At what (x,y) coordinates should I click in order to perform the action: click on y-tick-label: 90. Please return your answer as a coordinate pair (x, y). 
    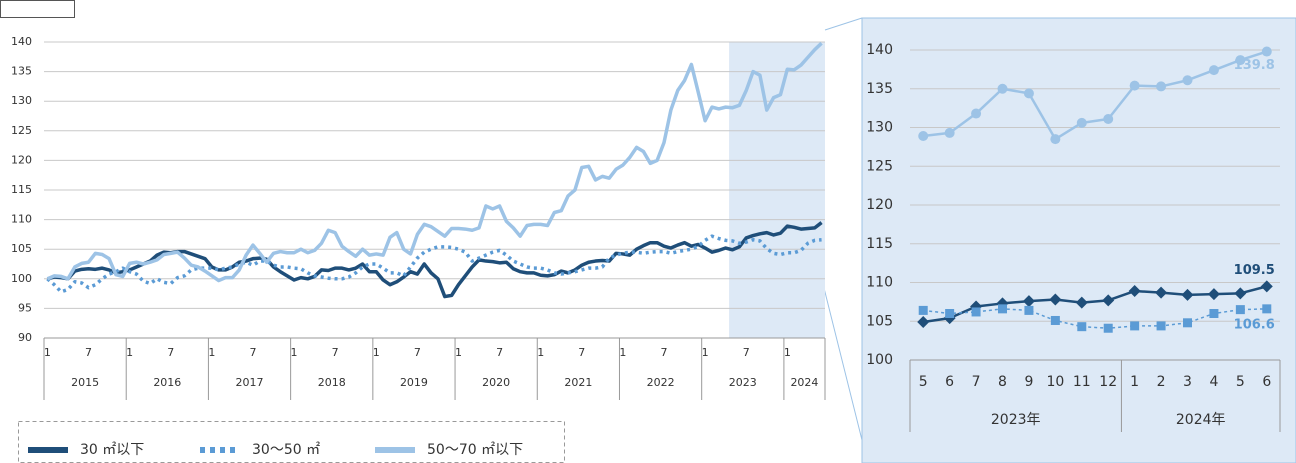
    Looking at the image, I should click on (25, 337).